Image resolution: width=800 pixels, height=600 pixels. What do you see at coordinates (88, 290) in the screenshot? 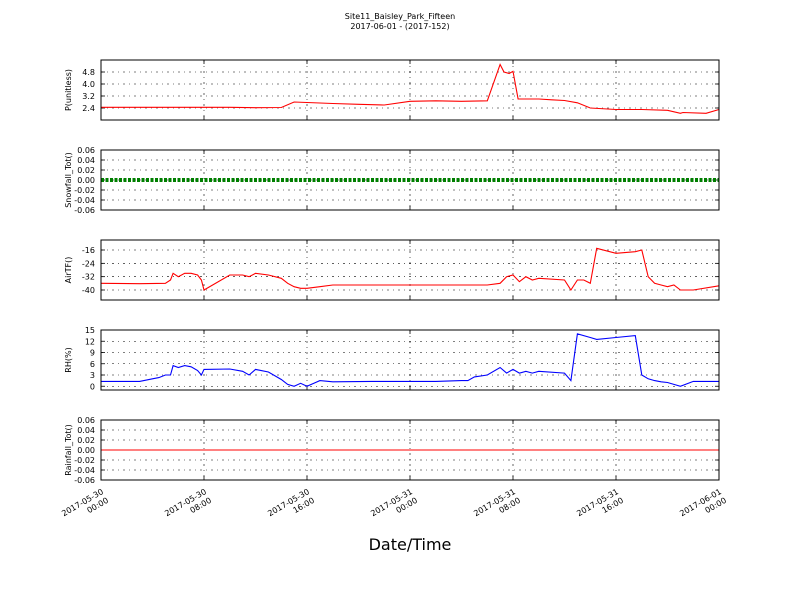
I see `y-tick-label: -40` at bounding box center [88, 290].